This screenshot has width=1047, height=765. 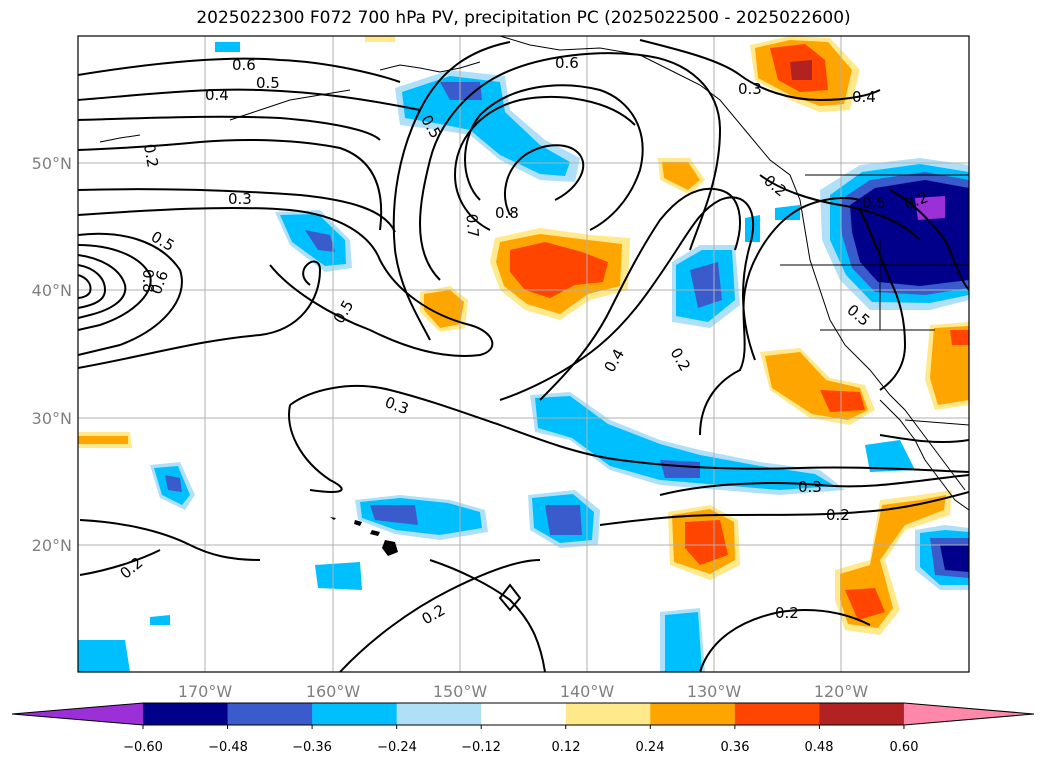 I want to click on colorbar-tick-label: −0.48, so click(x=228, y=747).